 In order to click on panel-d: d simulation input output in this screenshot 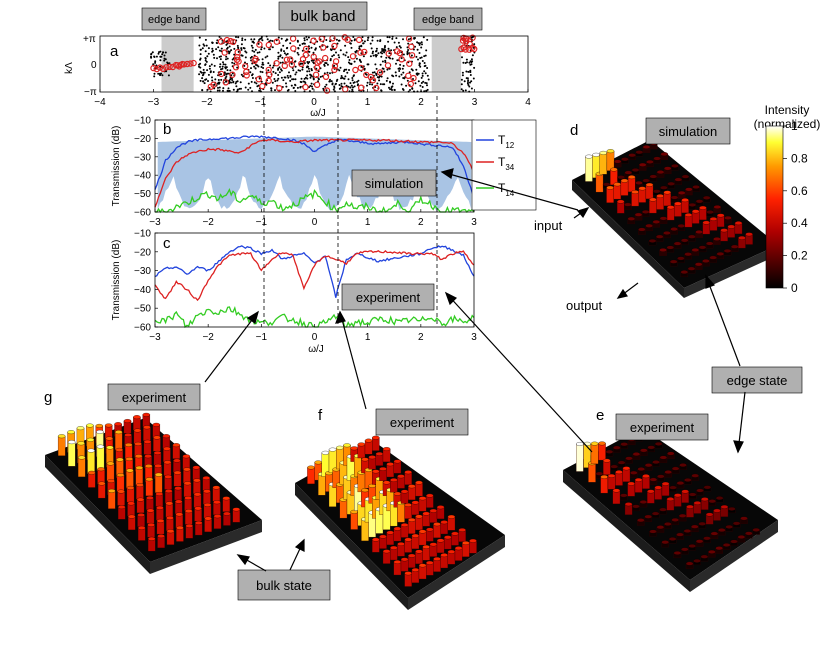, I will do `click(656, 215)`.